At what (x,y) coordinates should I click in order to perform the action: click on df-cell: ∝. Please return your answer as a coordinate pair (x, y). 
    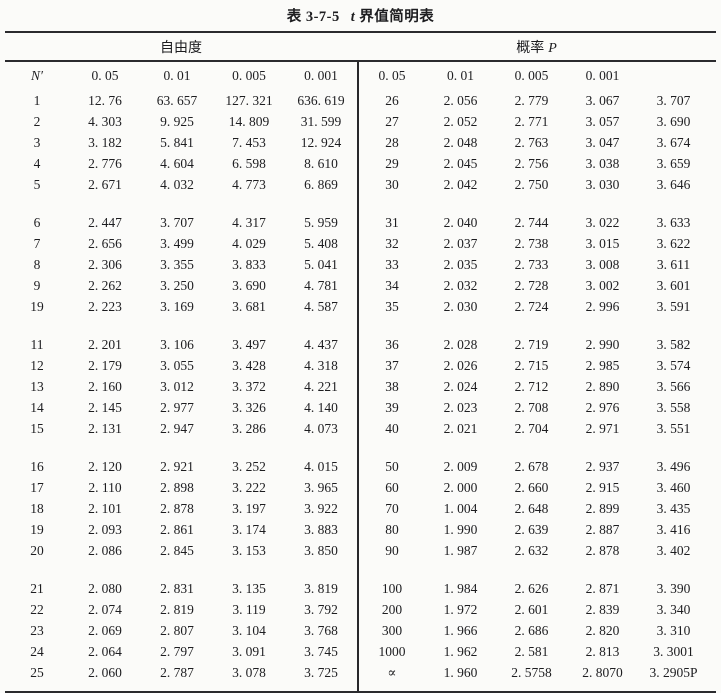
    Looking at the image, I should click on (392, 672).